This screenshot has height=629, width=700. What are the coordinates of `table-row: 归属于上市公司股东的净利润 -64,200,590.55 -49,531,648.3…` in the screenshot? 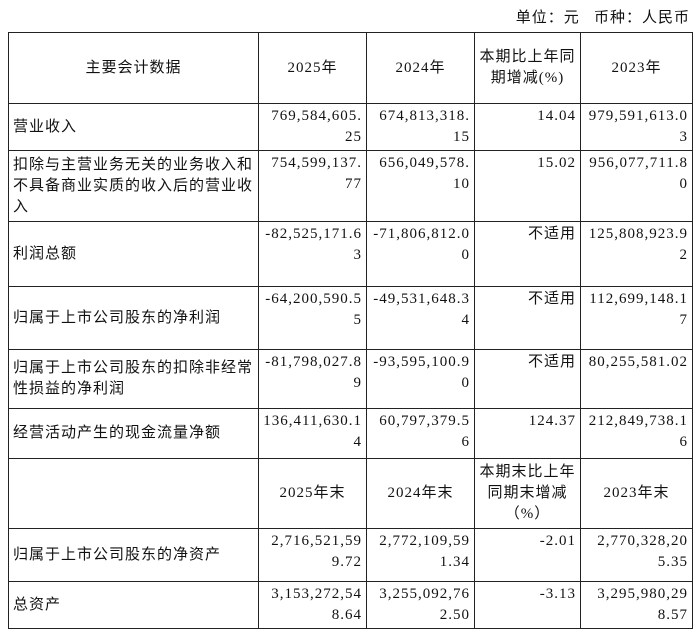 It's located at (350, 318).